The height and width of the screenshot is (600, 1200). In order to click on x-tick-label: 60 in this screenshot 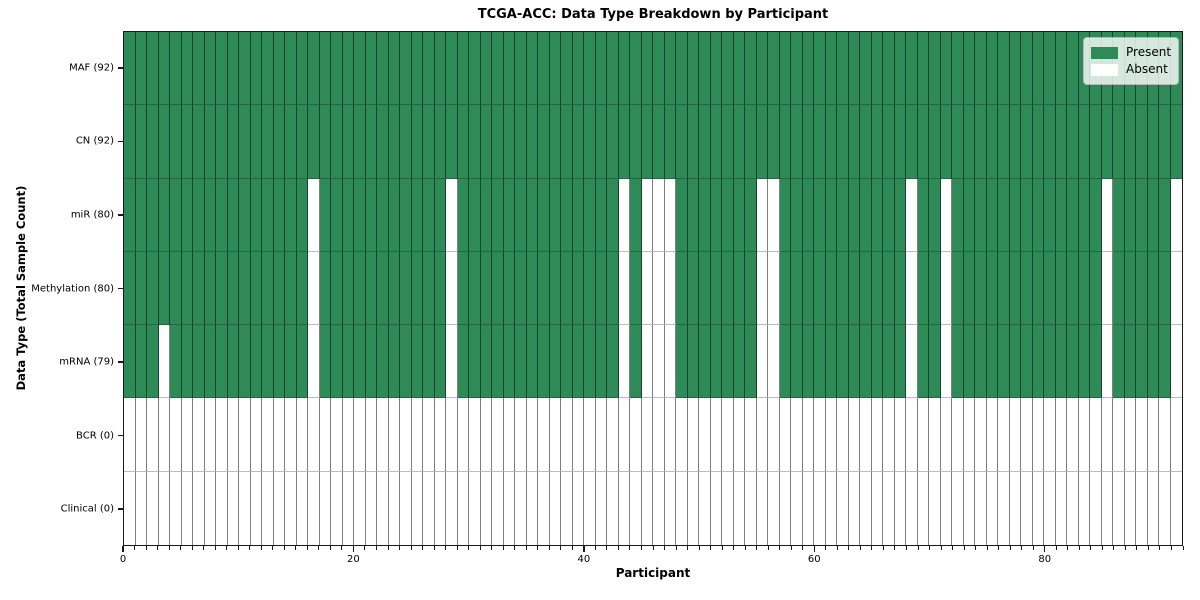, I will do `click(814, 559)`.